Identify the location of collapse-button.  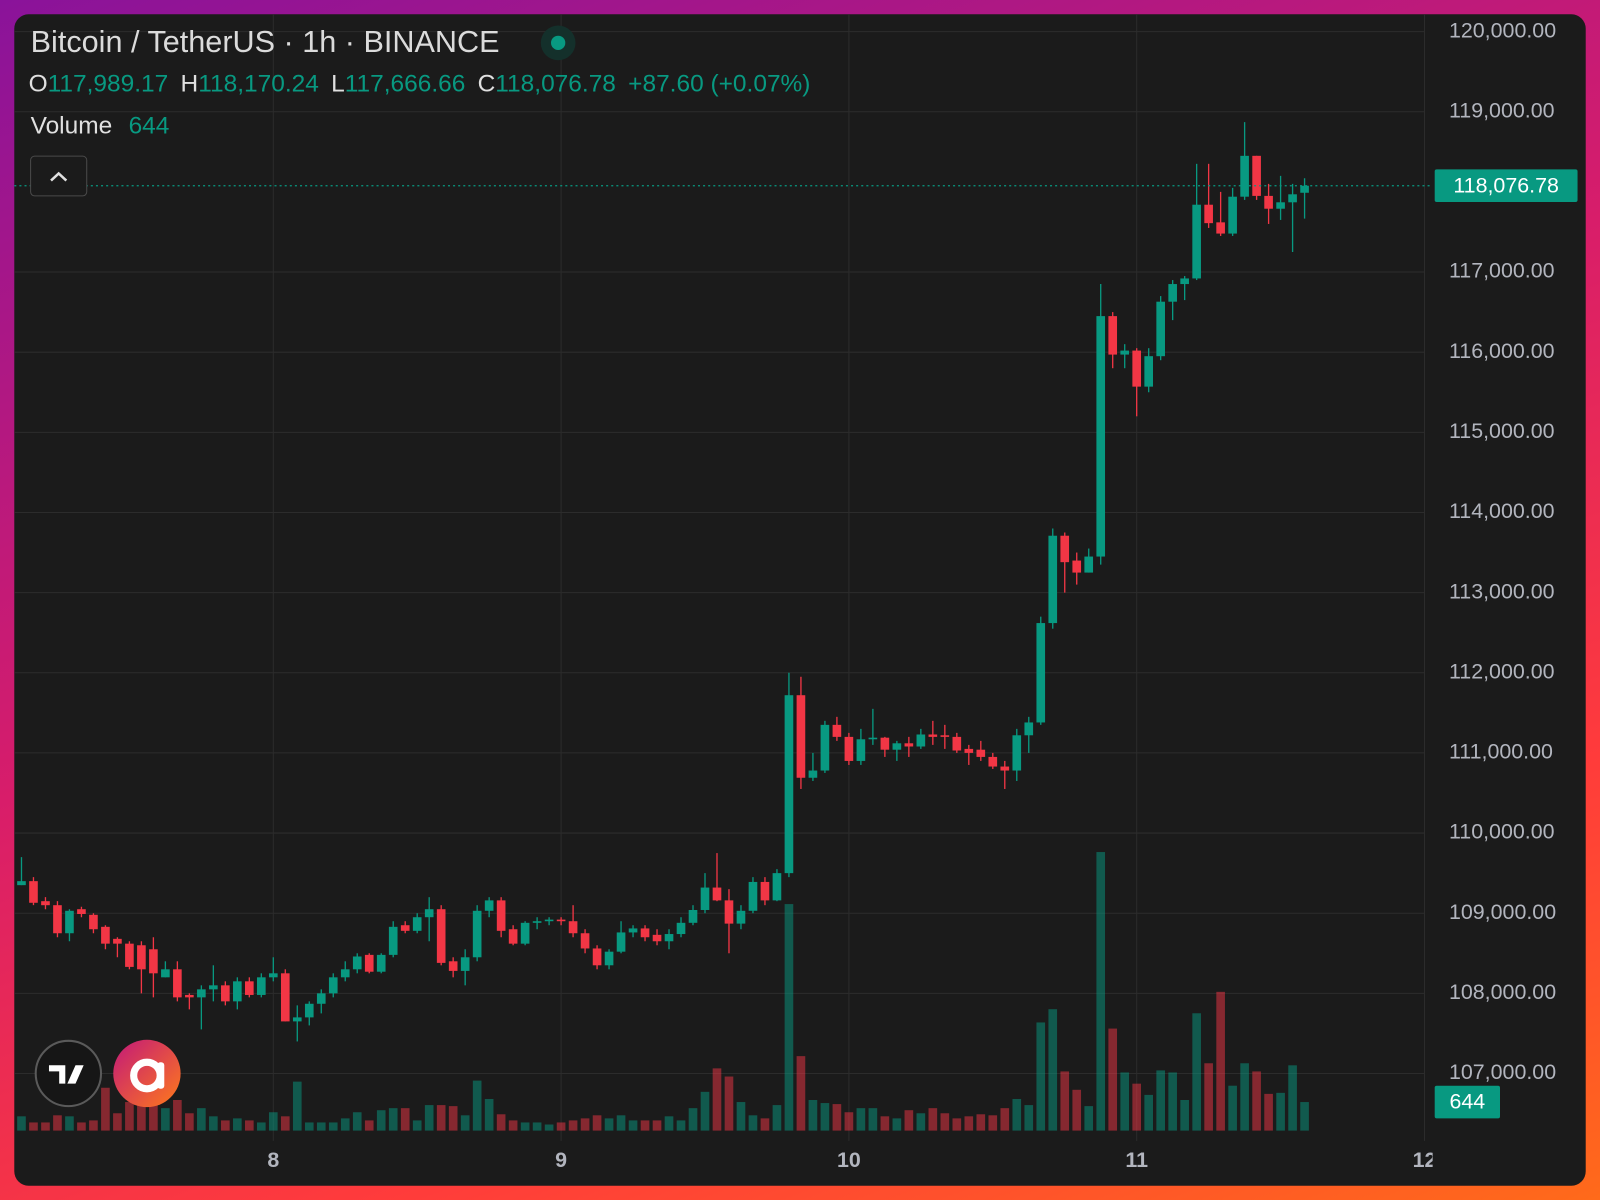
(59, 176).